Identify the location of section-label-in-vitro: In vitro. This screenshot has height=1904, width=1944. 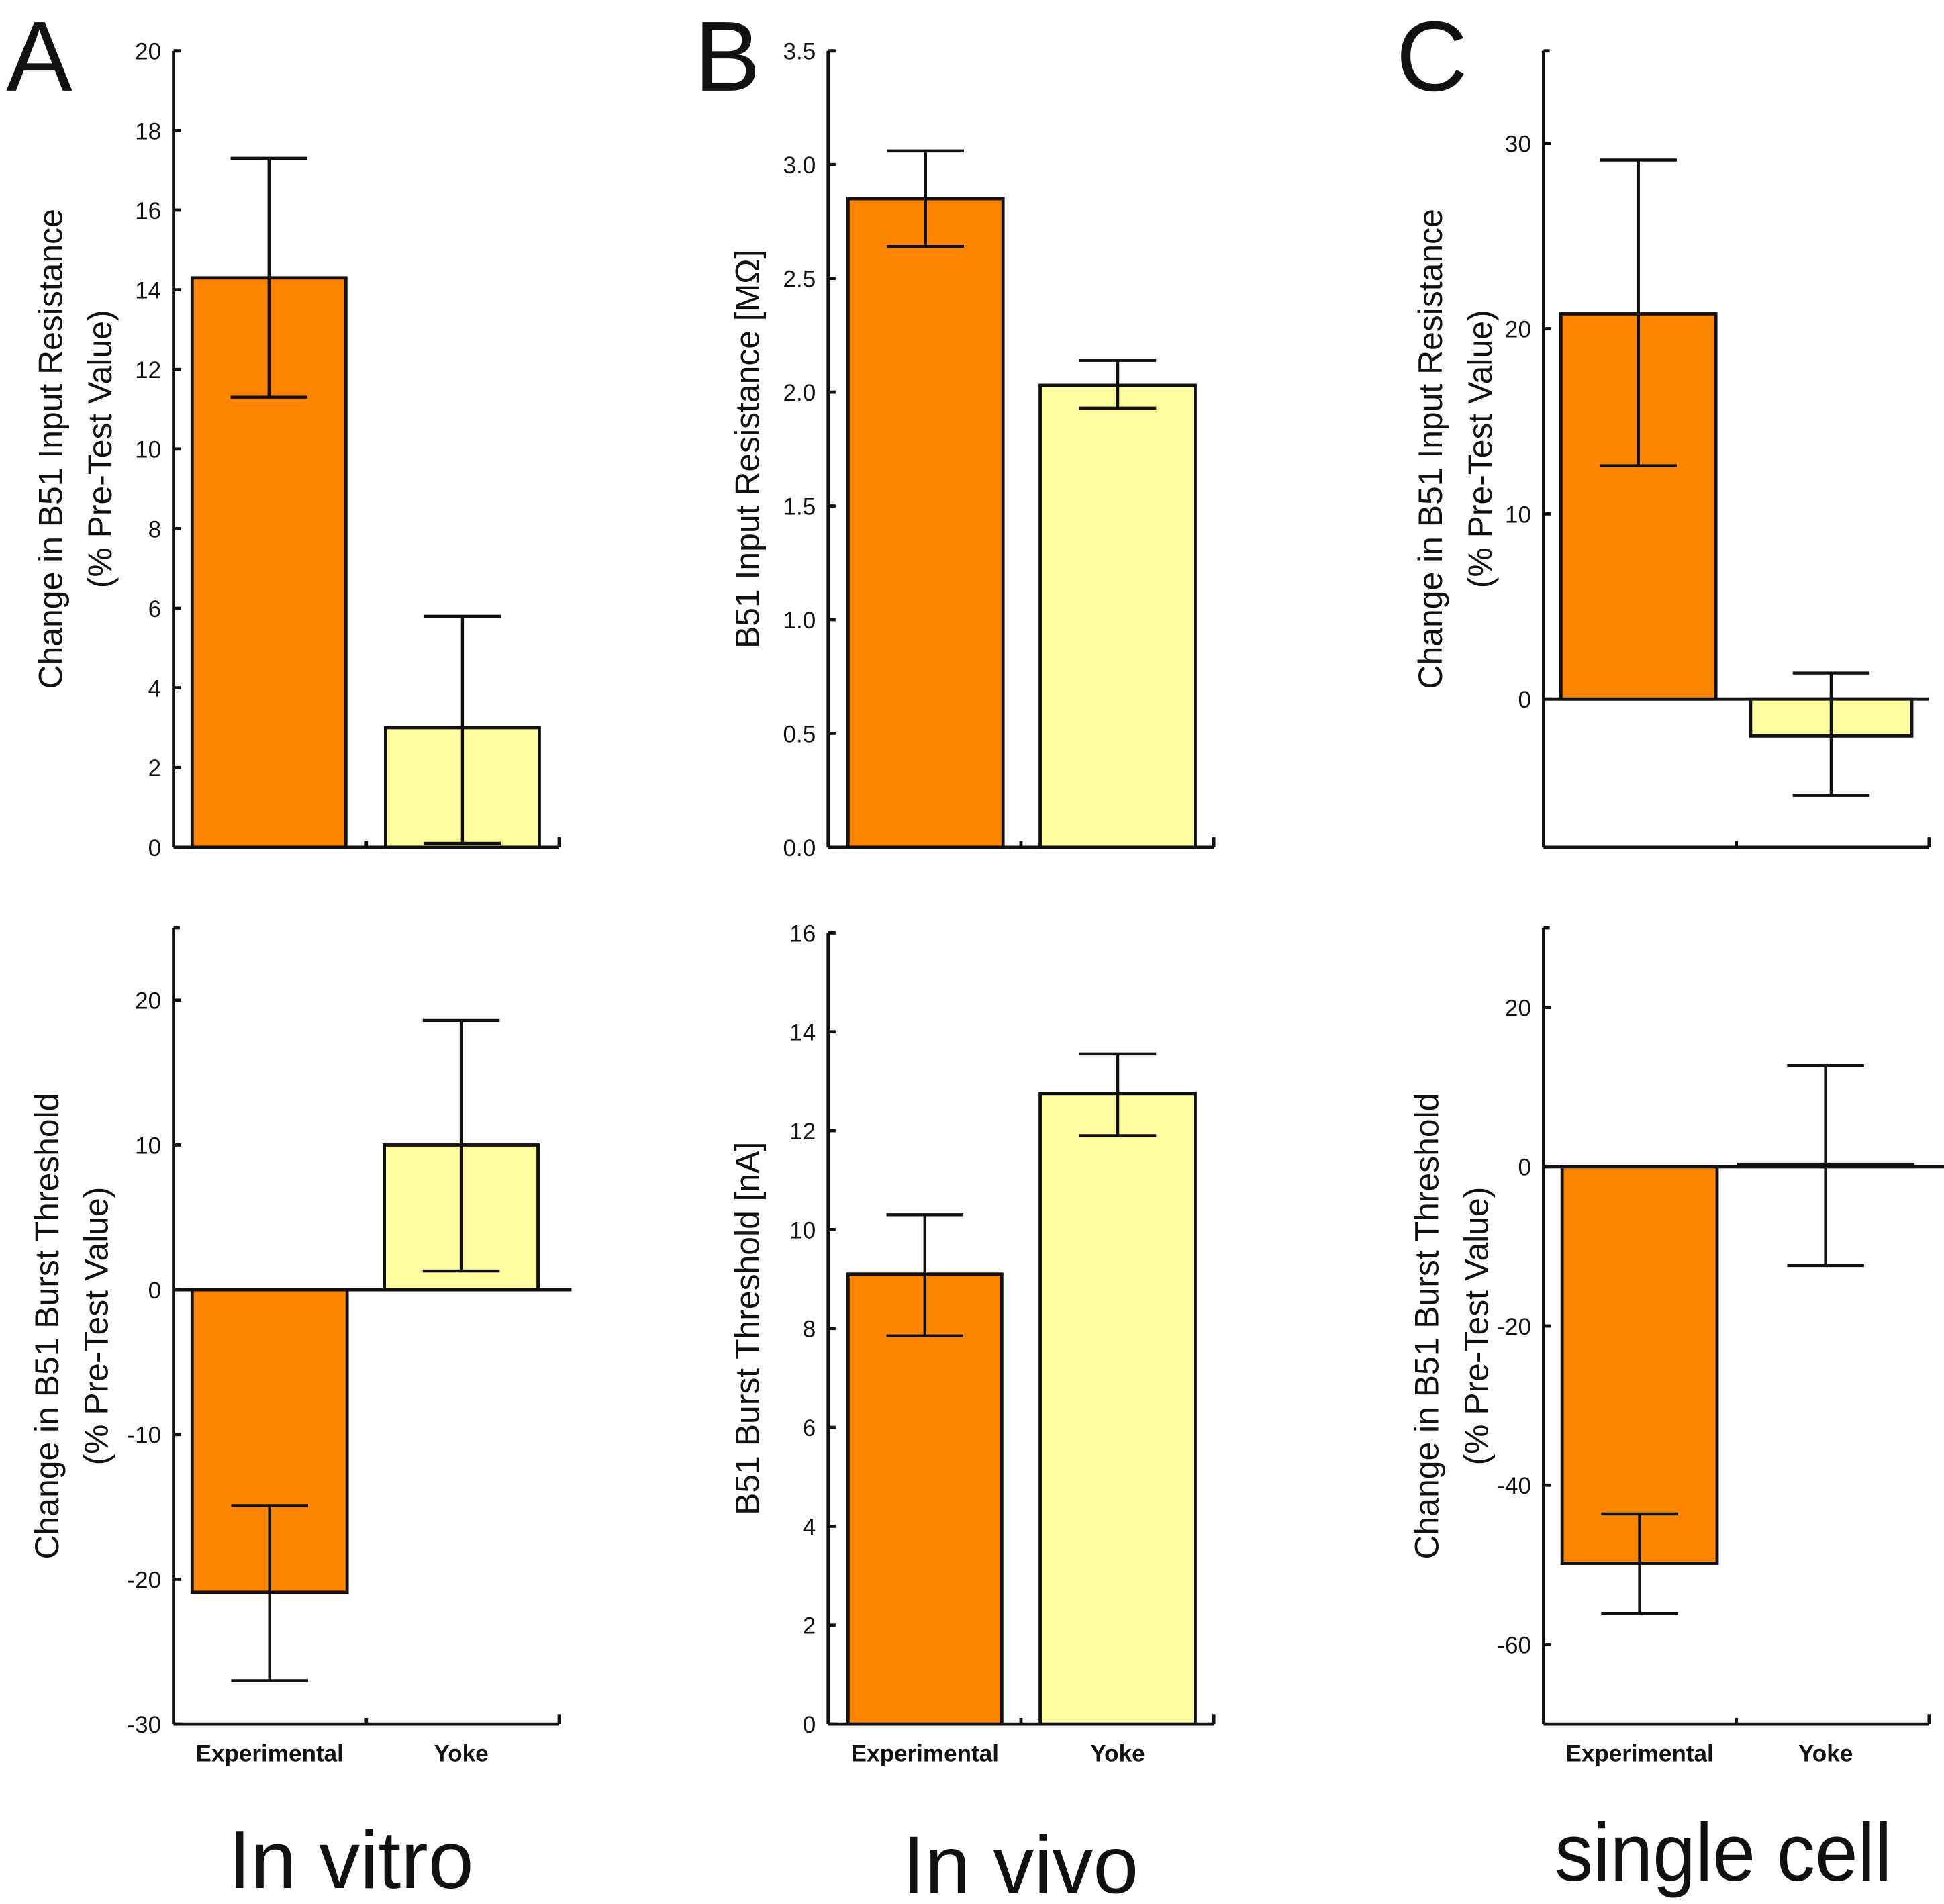
(351, 1859).